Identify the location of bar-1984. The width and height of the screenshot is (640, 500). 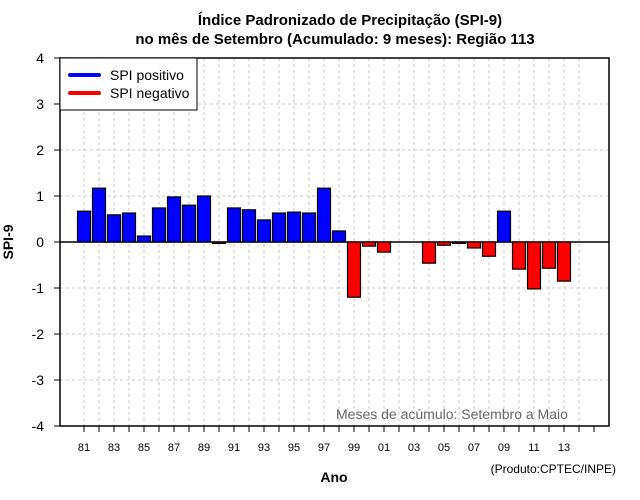
(129, 227).